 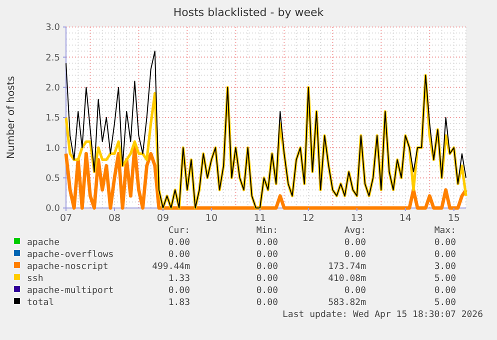 I want to click on x-tick-label: 07, so click(x=66, y=218).